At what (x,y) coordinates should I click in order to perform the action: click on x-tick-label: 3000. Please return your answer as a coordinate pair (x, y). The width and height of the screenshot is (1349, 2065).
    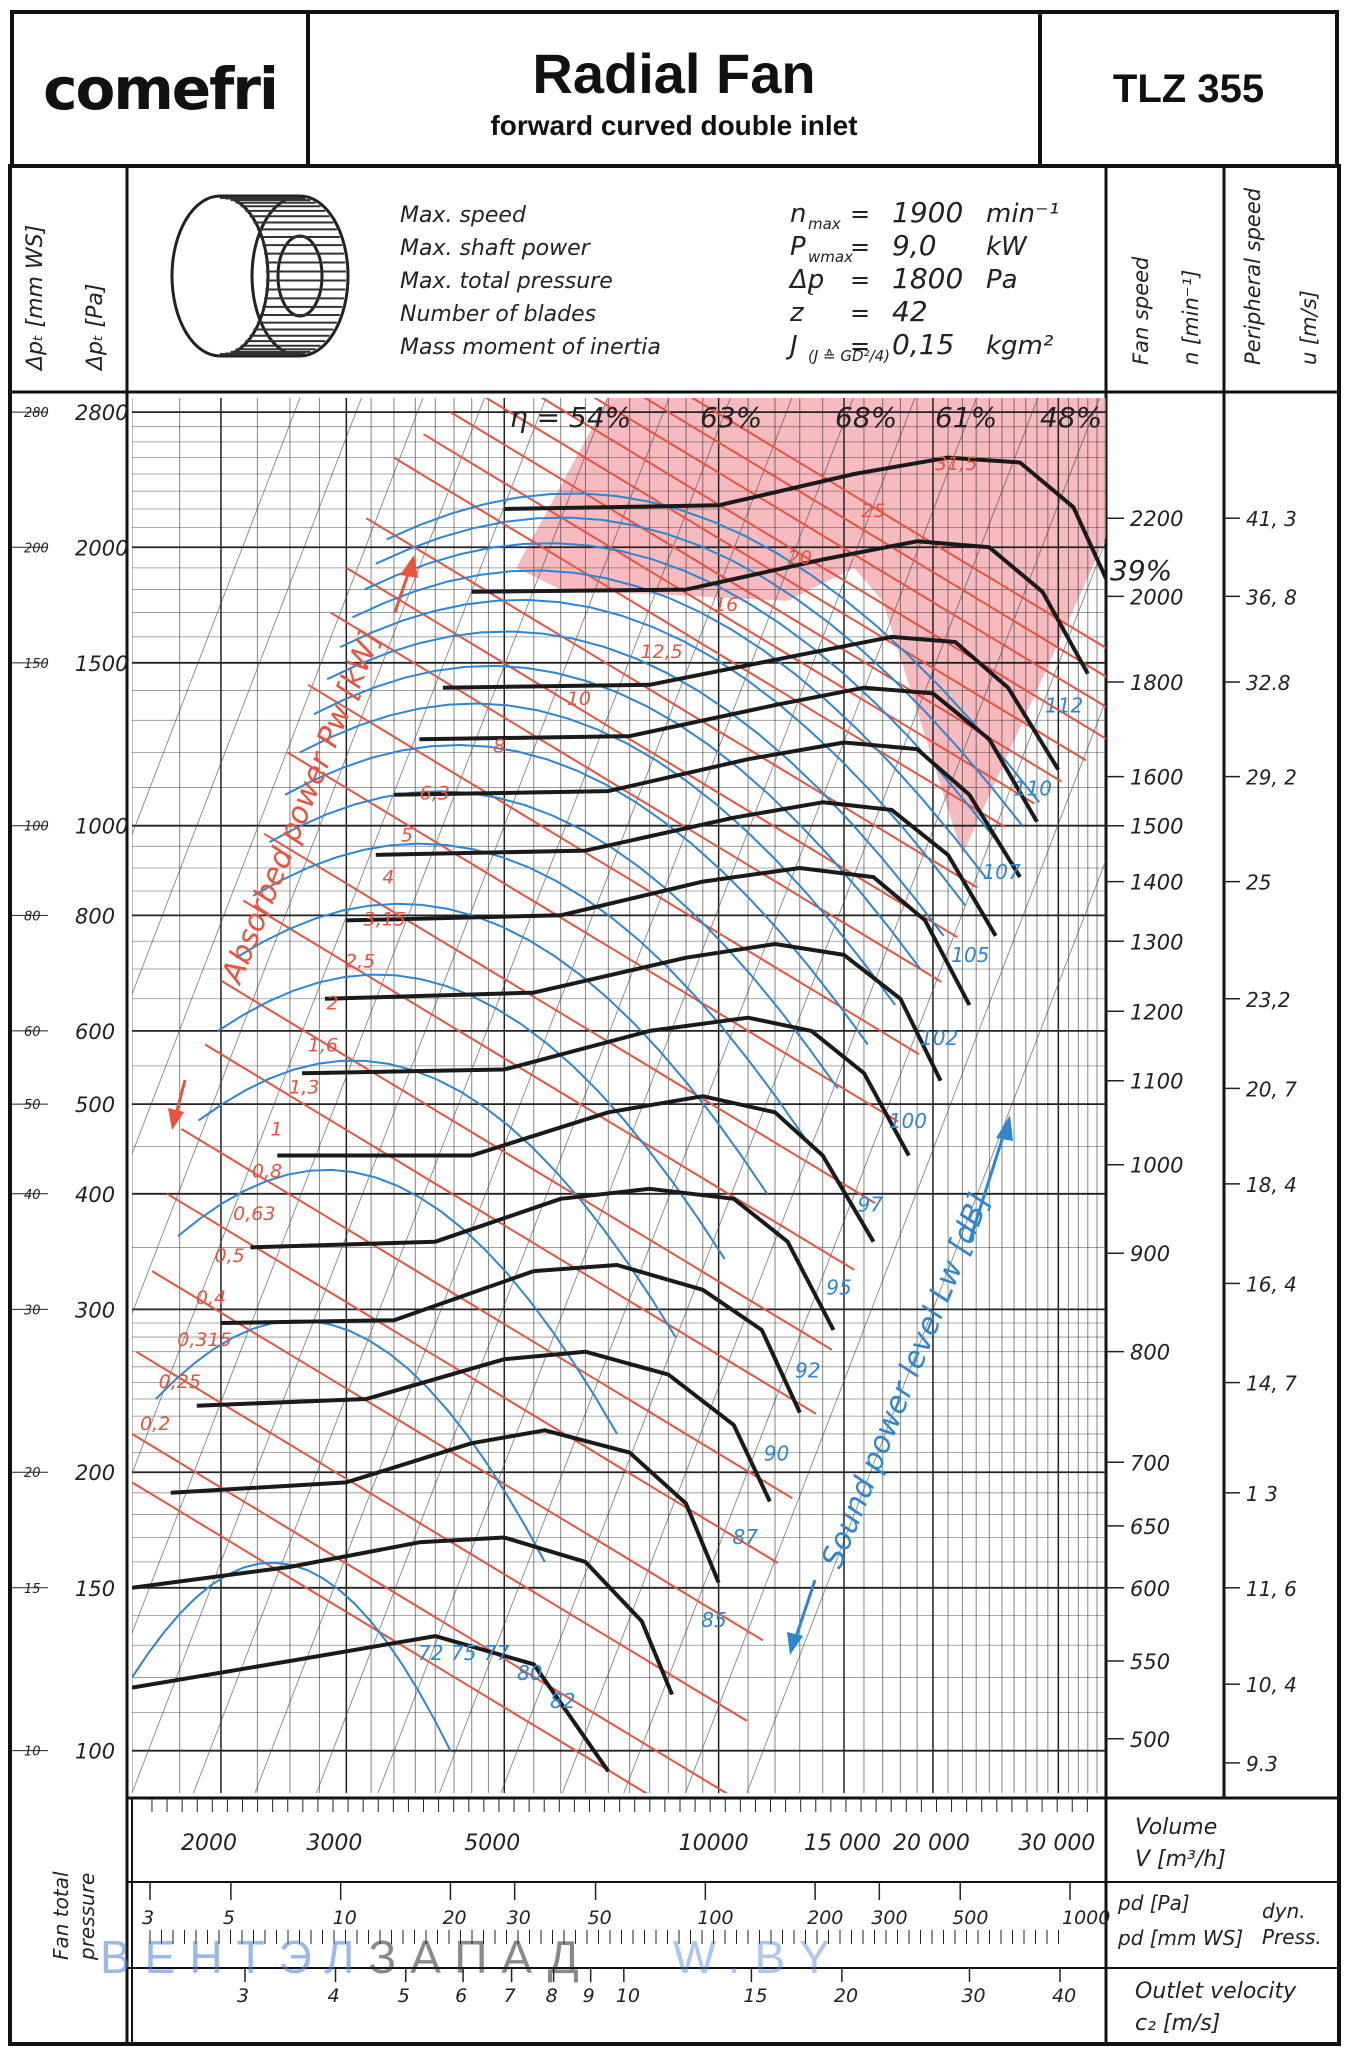
    Looking at the image, I should click on (334, 1843).